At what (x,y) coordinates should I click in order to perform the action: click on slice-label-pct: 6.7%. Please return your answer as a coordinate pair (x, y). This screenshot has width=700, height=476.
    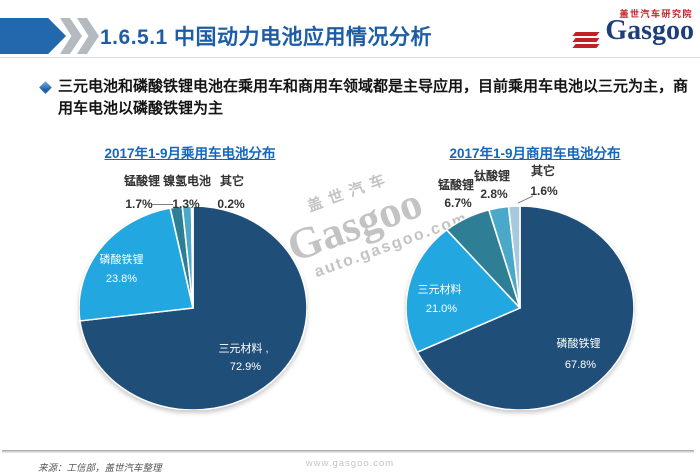
    Looking at the image, I should click on (458, 203).